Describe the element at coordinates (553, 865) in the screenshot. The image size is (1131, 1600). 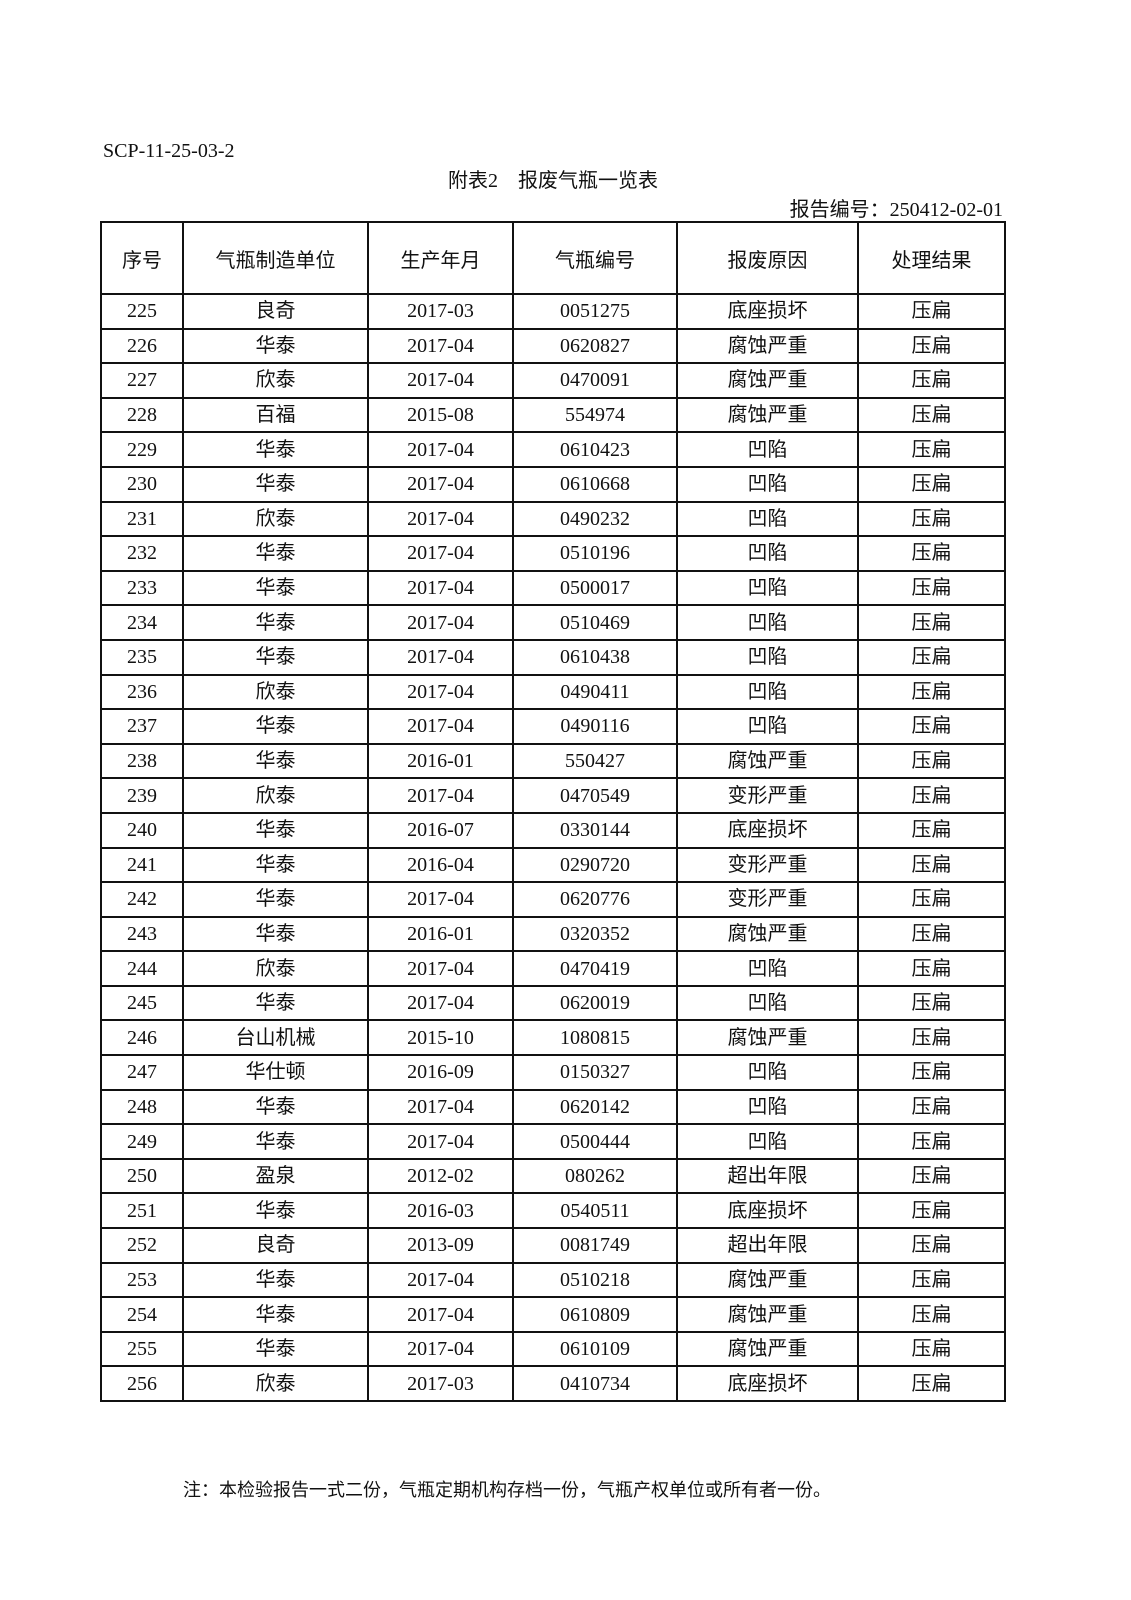
I see `table-row: 241 华泰 2016-04 0290720 变形严重 压扁` at that location.